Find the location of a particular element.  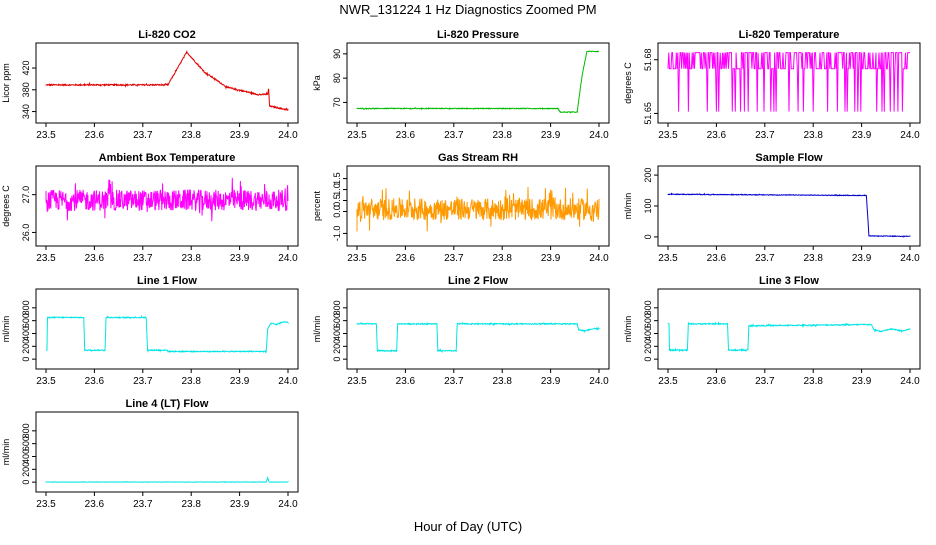

y-tick-label: 26.0 is located at coordinates (26, 233).